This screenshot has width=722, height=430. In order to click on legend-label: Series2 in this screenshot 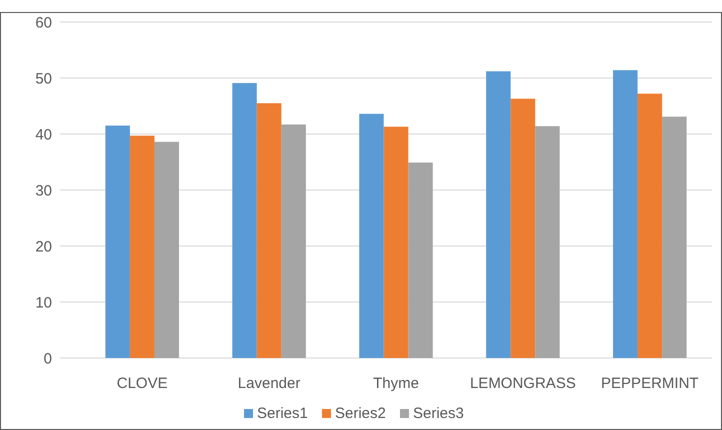, I will do `click(360, 413)`.